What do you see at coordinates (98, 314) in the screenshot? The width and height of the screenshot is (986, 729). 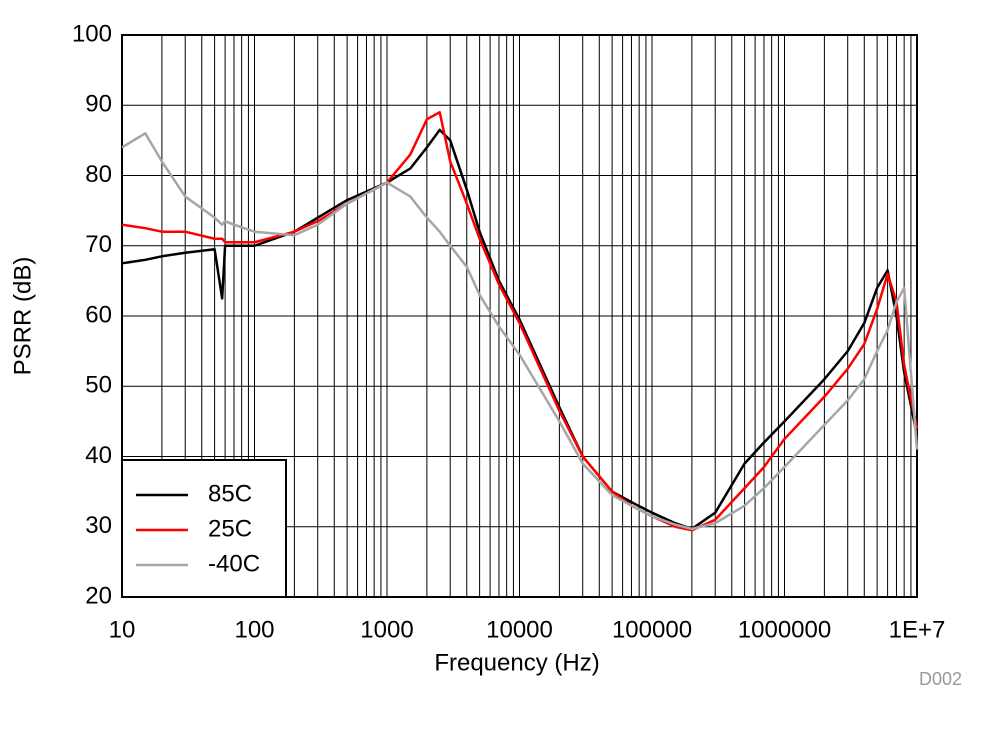 I see `y-tick-label: 60` at bounding box center [98, 314].